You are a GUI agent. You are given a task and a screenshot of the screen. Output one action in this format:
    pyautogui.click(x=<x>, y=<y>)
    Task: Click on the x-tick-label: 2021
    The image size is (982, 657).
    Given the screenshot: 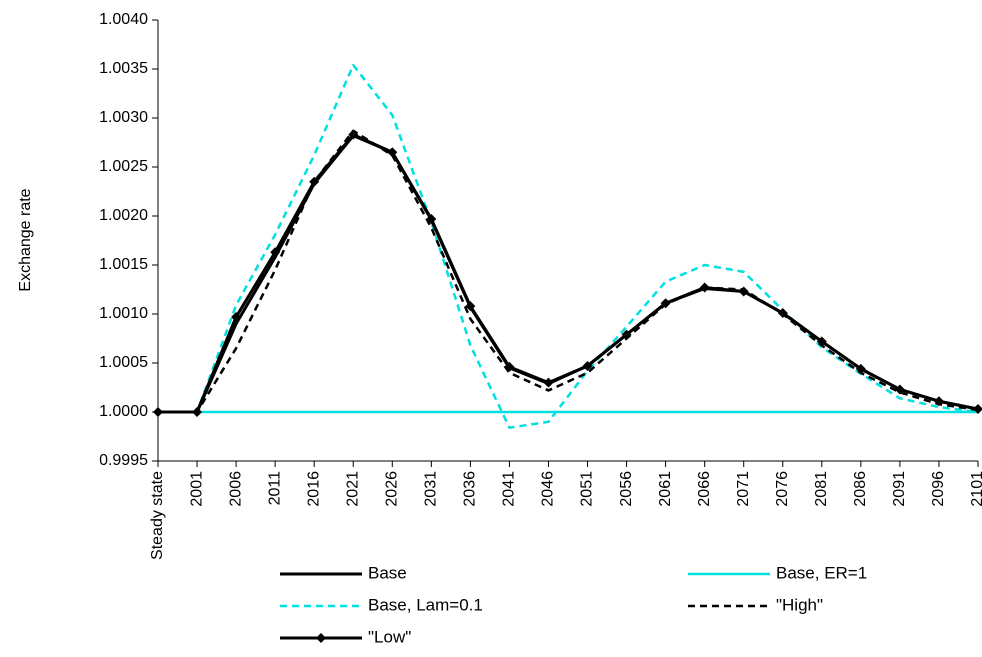 What is the action you would take?
    pyautogui.click(x=352, y=489)
    